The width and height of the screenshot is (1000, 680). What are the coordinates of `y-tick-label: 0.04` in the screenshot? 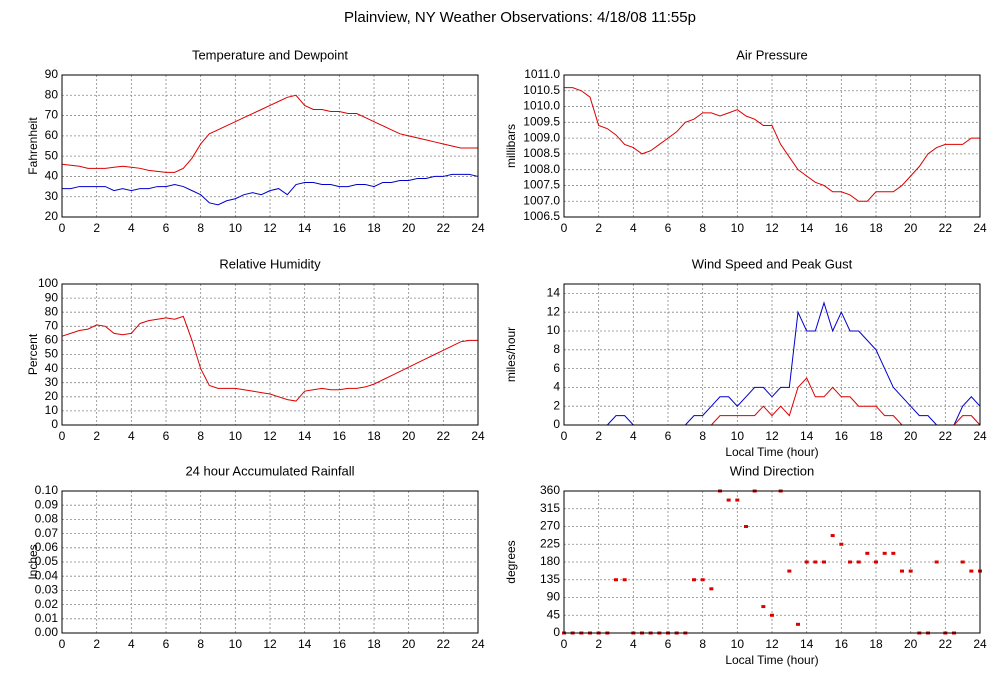 It's located at (47, 575).